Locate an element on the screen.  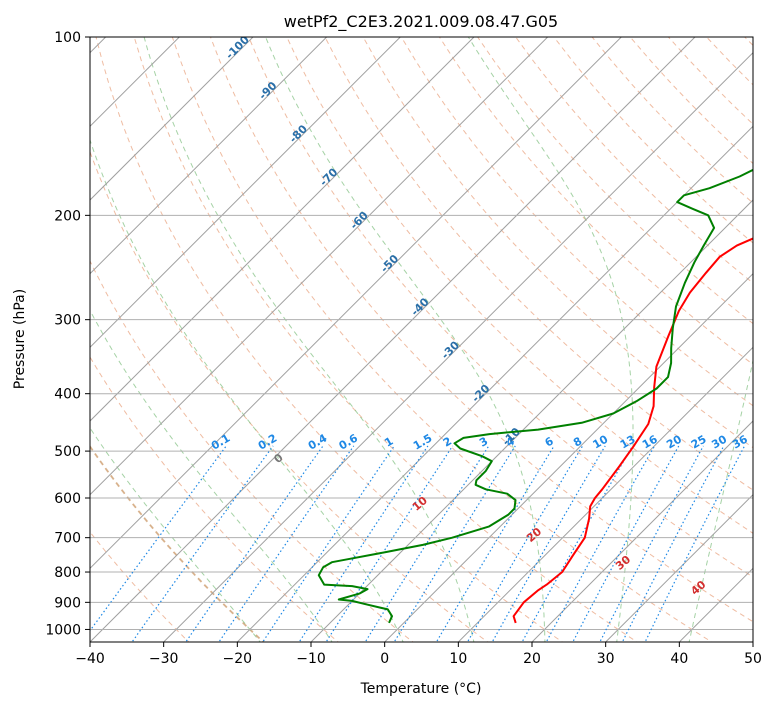
isotherm-label: -60 is located at coordinates (359, 220).